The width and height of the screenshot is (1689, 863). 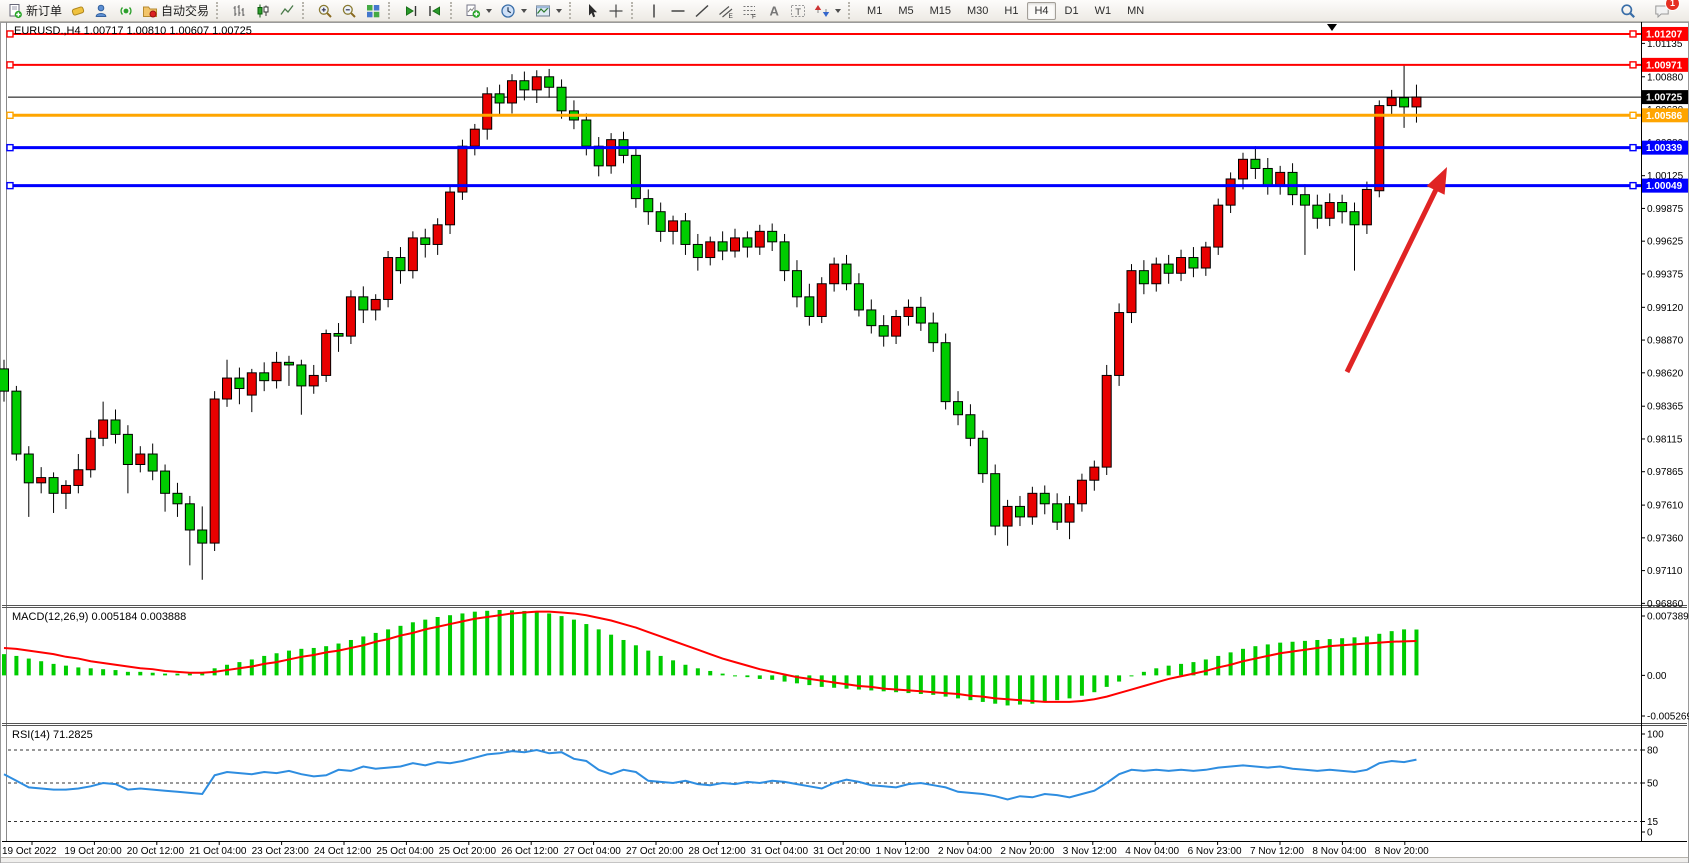 What do you see at coordinates (513, 11) in the screenshot?
I see `periods-button` at bounding box center [513, 11].